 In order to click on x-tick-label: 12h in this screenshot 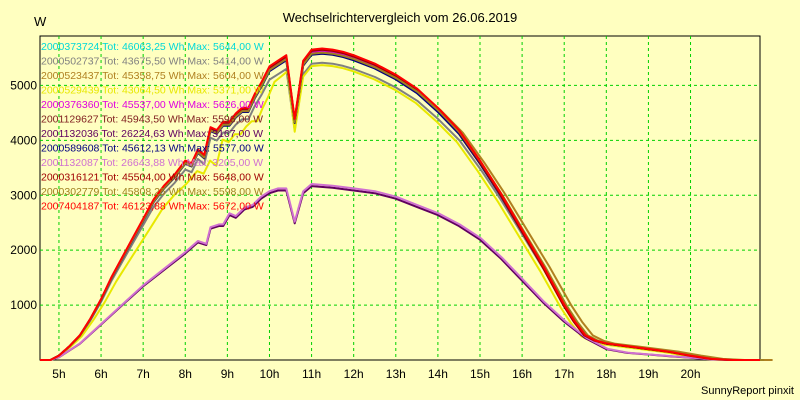, I will do `click(354, 374)`.